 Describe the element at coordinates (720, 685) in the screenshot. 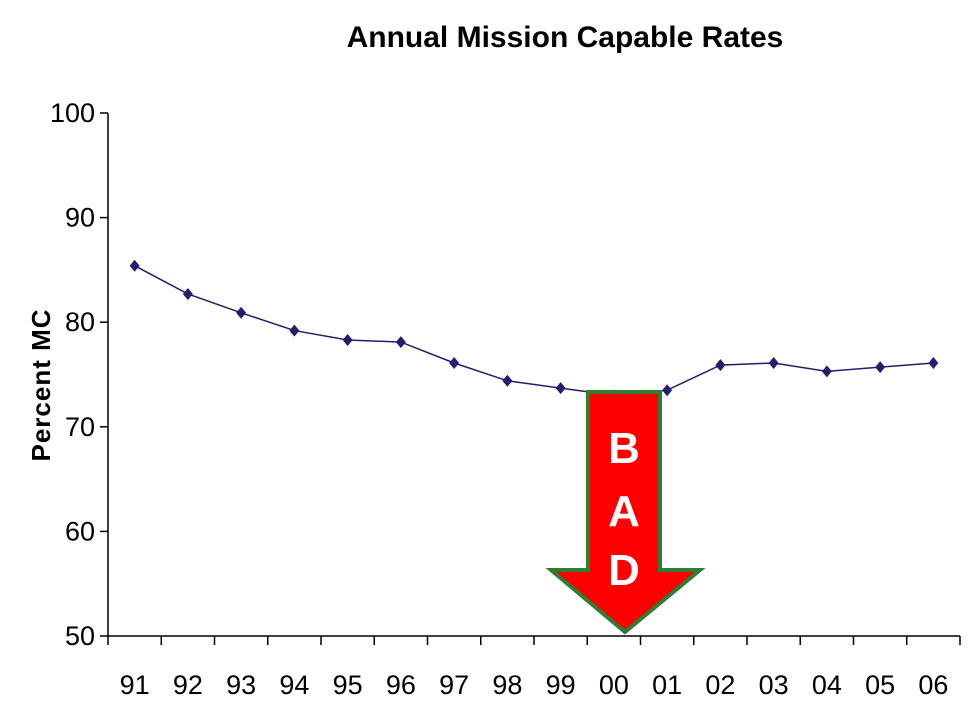

I see `x-tick-label: 02` at that location.